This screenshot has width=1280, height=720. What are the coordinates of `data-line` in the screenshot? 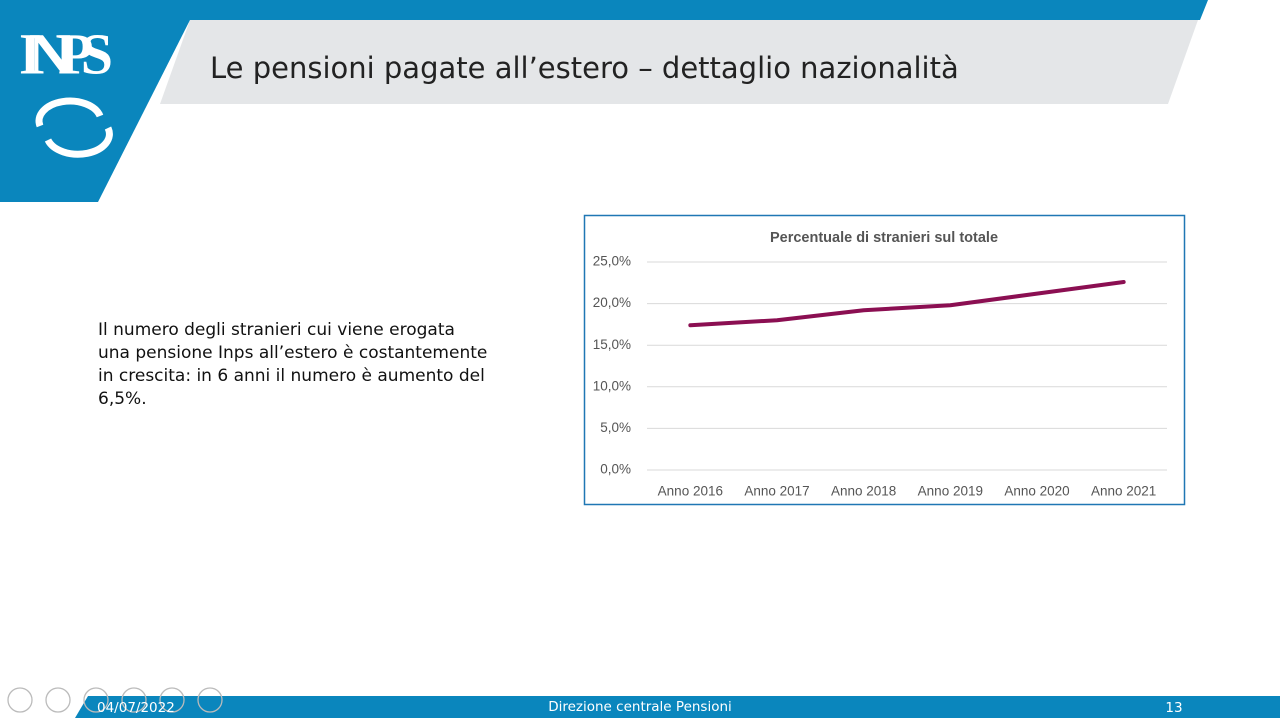 It's located at (907, 303).